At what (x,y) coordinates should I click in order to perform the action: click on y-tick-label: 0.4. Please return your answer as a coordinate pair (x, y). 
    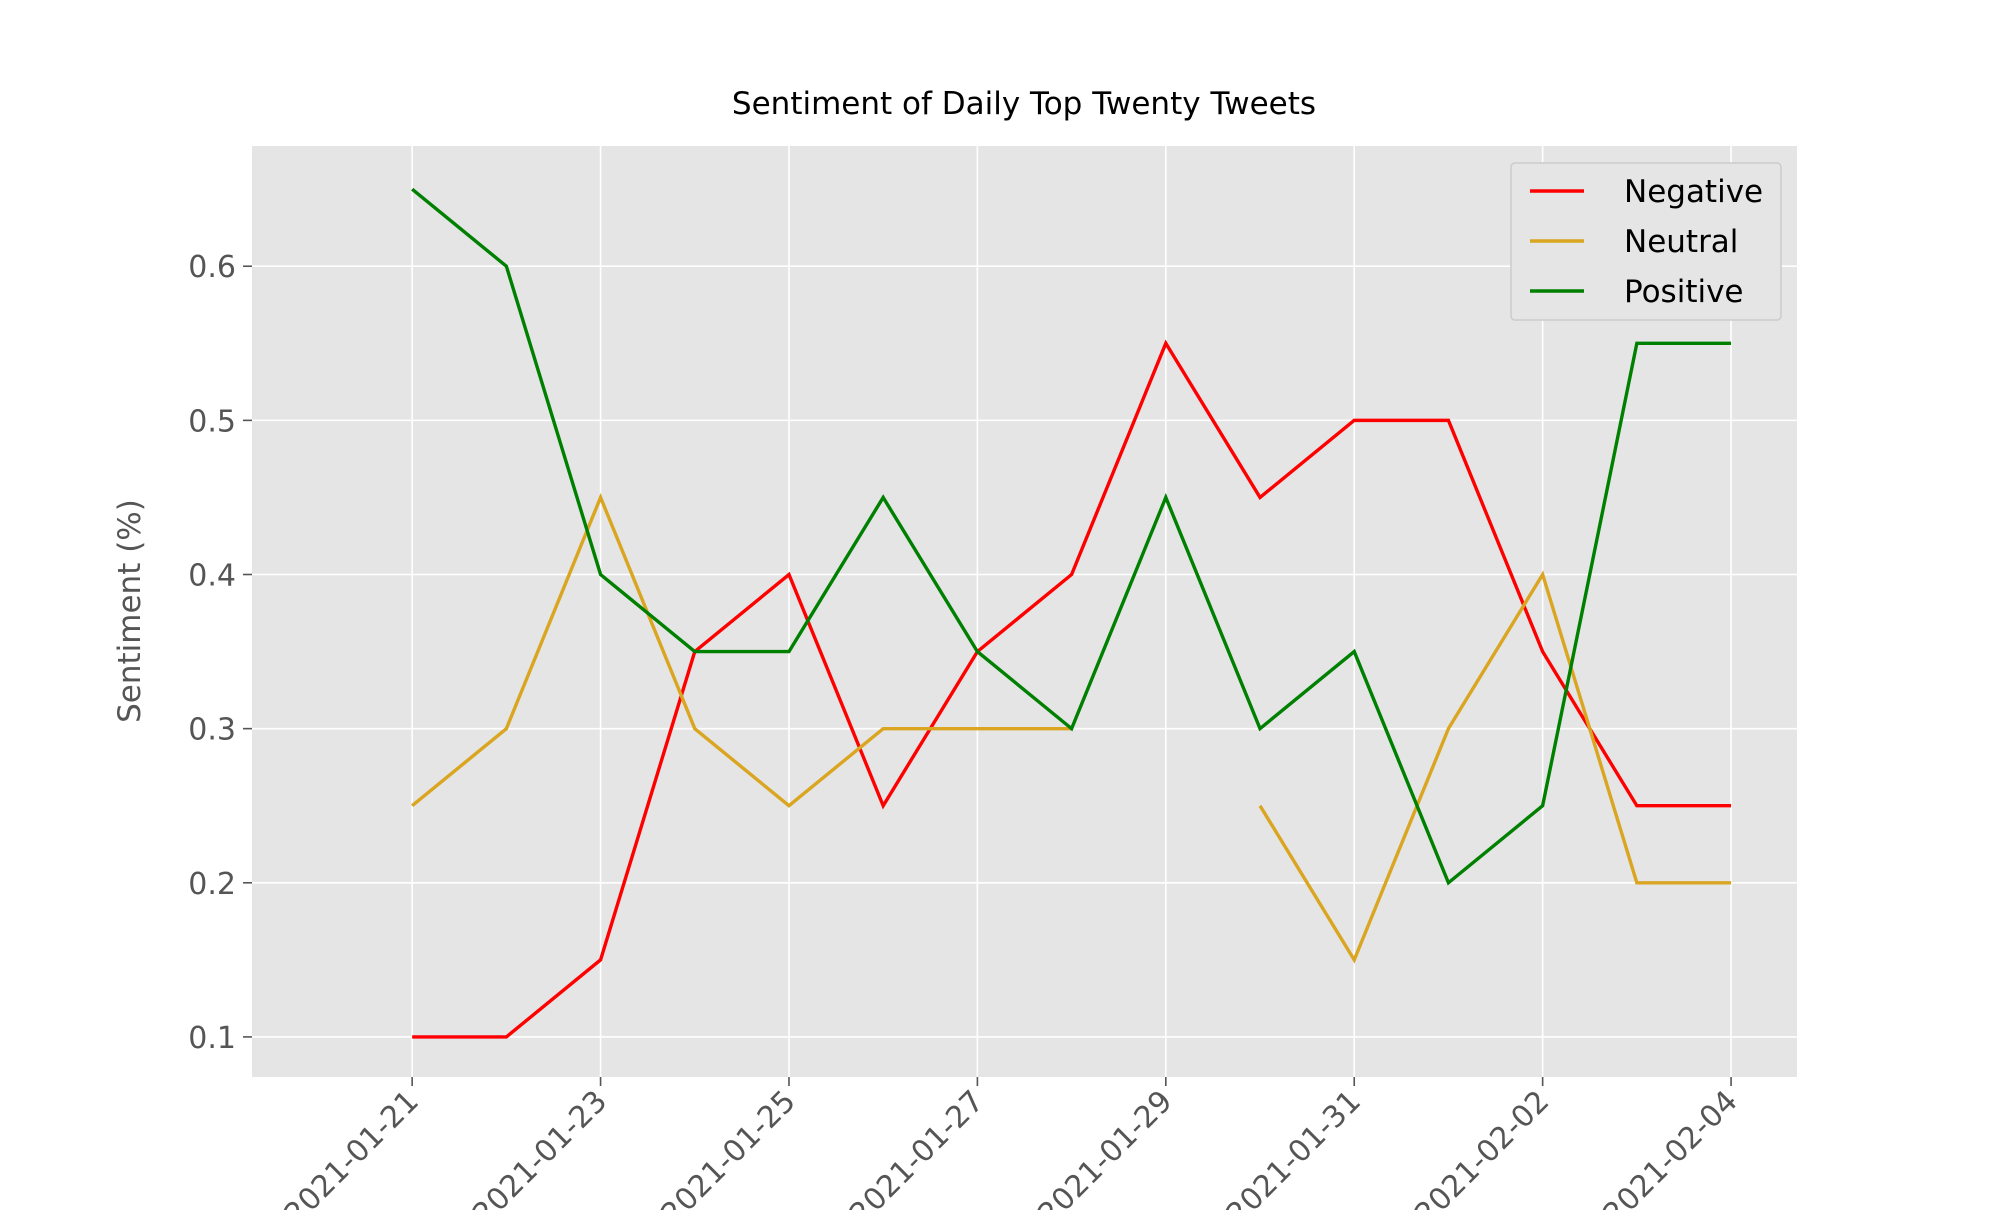
    Looking at the image, I should click on (212, 576).